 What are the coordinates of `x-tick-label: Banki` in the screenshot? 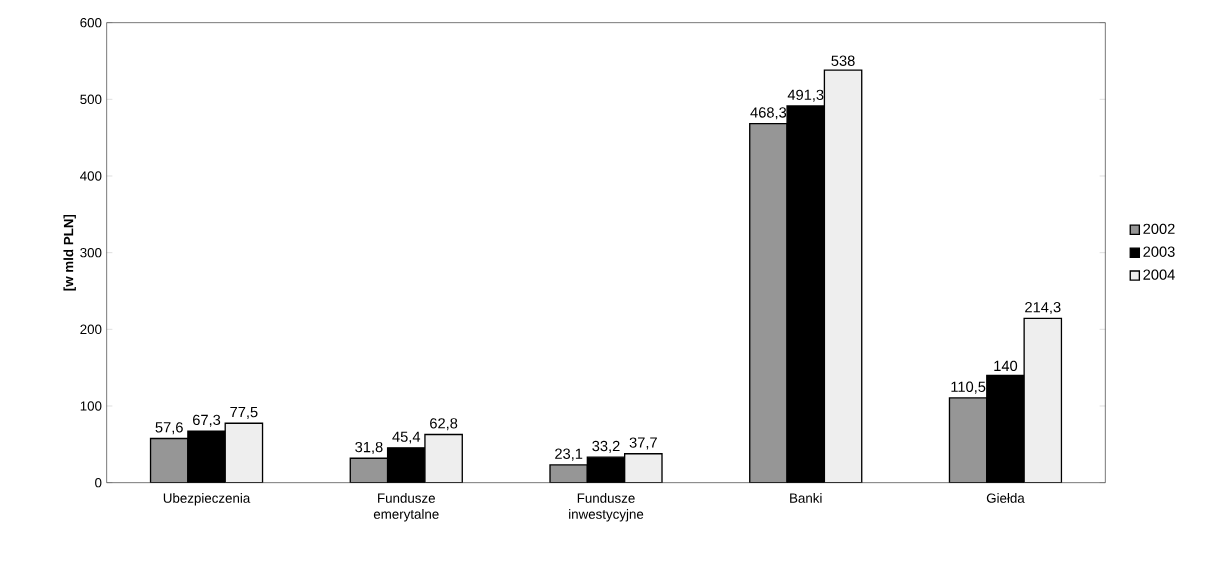 It's located at (806, 498).